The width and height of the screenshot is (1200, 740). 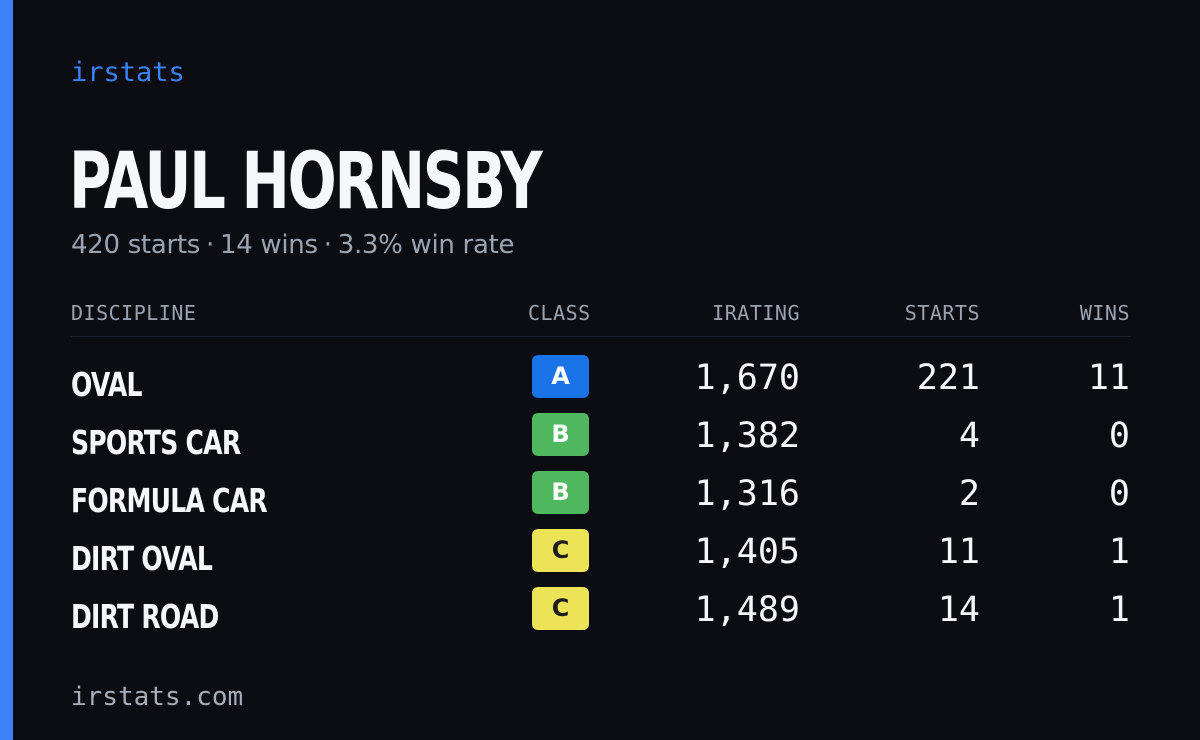 I want to click on starts-summary: 420 starts, so click(x=135, y=245).